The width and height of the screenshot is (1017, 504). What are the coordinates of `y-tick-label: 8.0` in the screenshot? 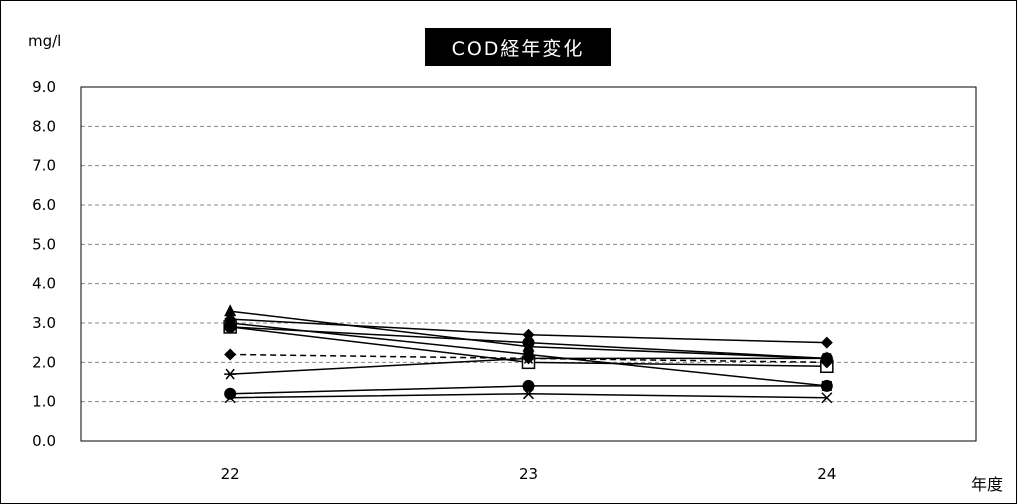 It's located at (44, 126).